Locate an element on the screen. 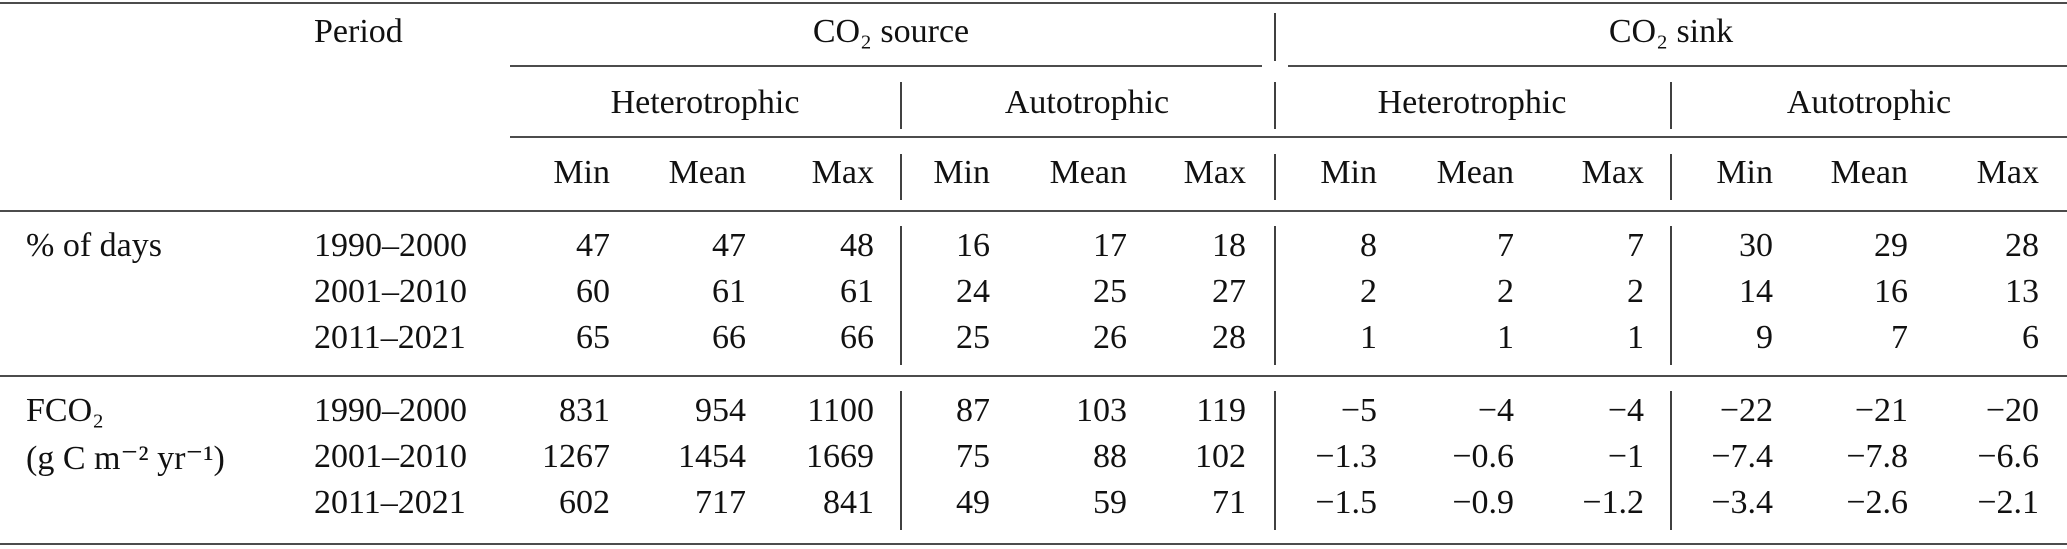  value-cell: −0.9 is located at coordinates (1483, 502).